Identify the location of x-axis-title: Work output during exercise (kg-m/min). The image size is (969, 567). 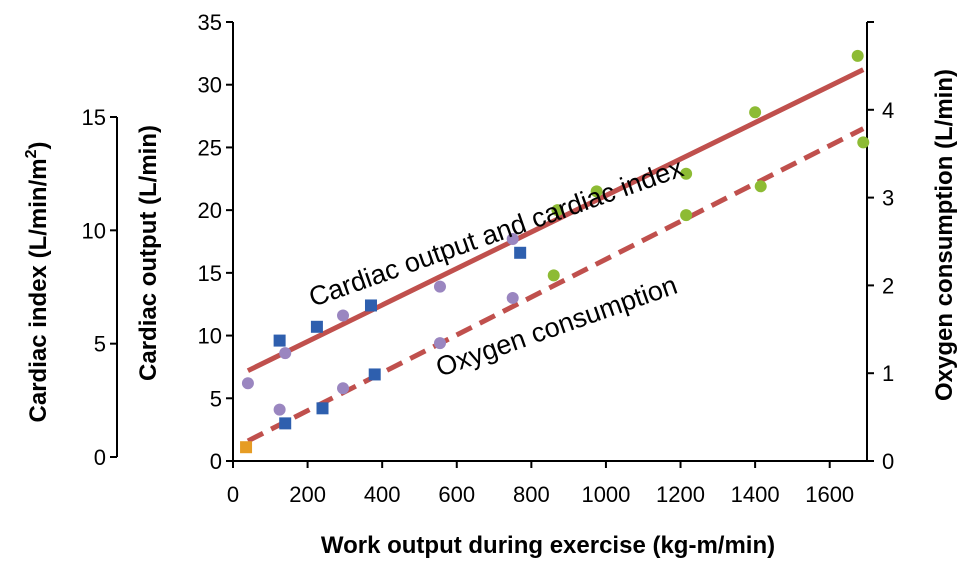
(548, 545).